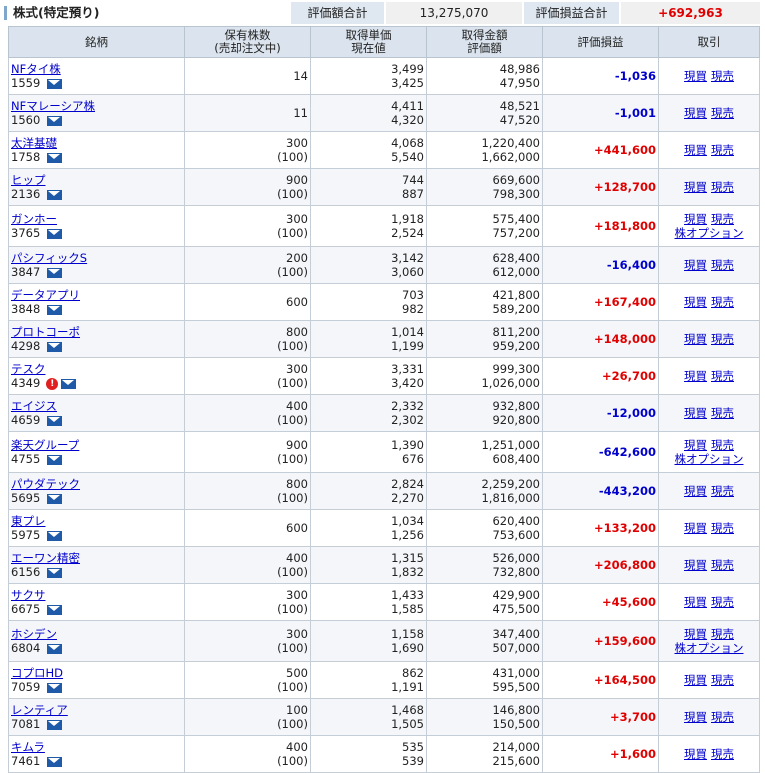  What do you see at coordinates (407, 346) in the screenshot?
I see `current-price-value: 1,199` at bounding box center [407, 346].